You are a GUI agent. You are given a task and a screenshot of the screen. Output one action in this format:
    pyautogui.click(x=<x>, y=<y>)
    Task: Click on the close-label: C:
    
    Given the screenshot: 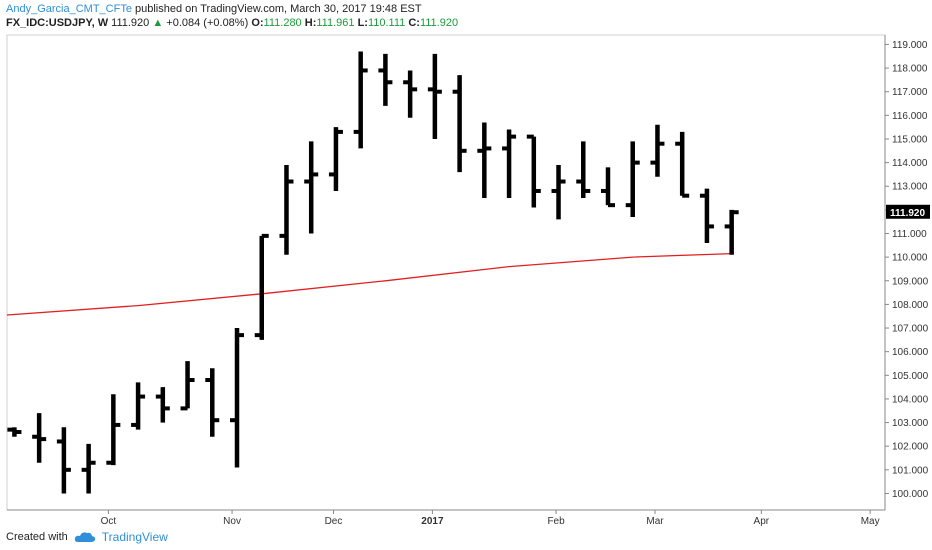 What is the action you would take?
    pyautogui.click(x=414, y=23)
    